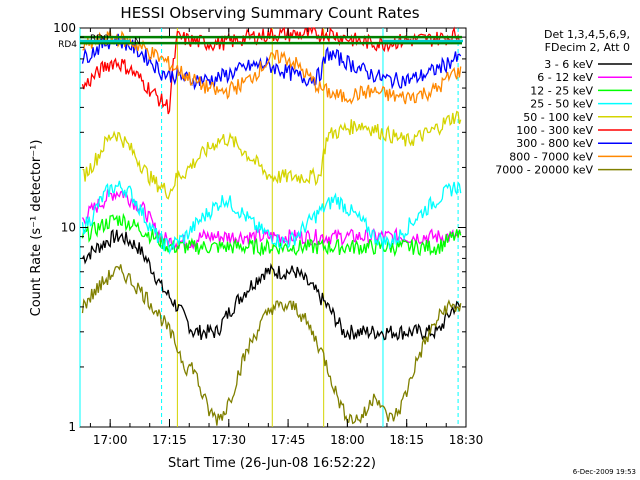  What do you see at coordinates (110, 440) in the screenshot?
I see `x-tick-label: 17:00` at bounding box center [110, 440].